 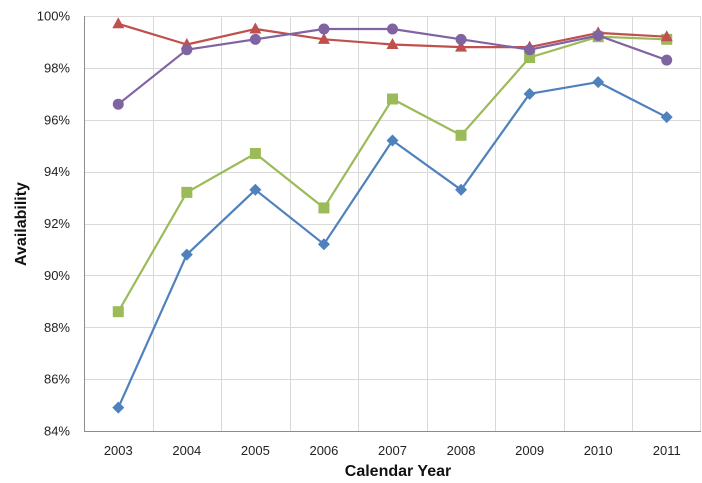 What do you see at coordinates (57, 171) in the screenshot?
I see `y-tick-label: 94%` at bounding box center [57, 171].